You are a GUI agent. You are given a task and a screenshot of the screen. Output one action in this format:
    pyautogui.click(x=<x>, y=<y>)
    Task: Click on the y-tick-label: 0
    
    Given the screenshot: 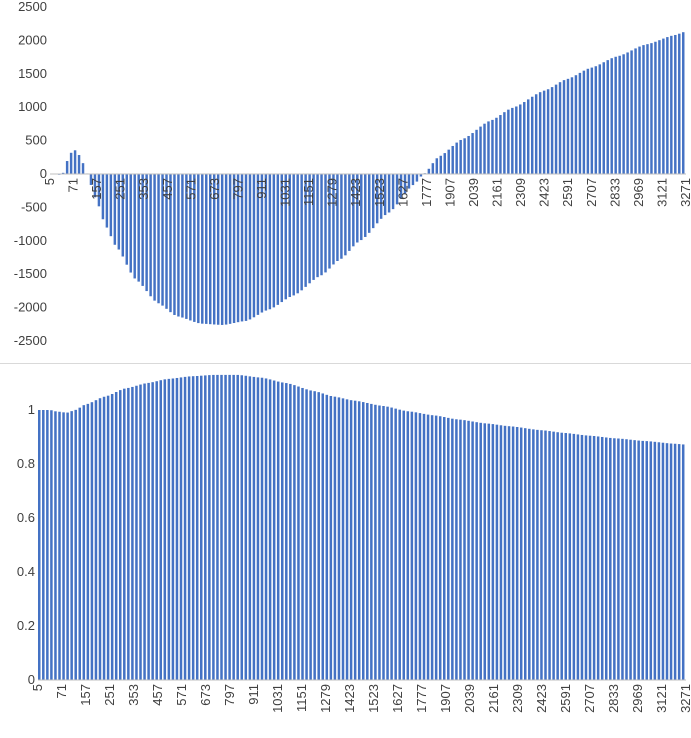 What is the action you would take?
    pyautogui.click(x=31, y=679)
    